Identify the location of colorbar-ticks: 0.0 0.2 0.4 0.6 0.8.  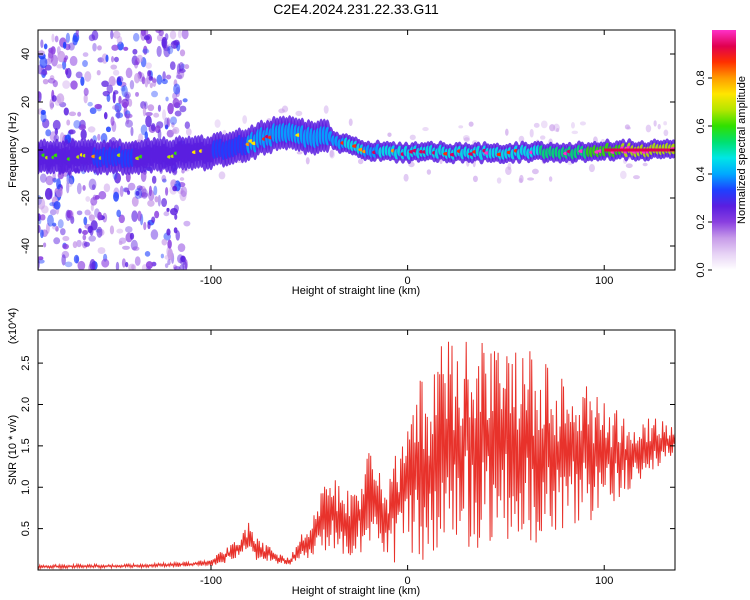
(703, 174).